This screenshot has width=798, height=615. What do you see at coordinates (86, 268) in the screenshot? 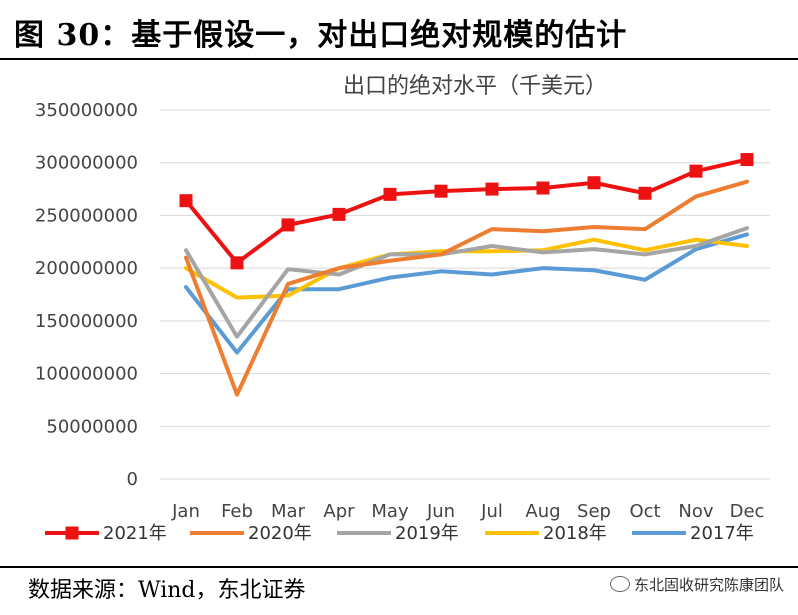
I see `y-tick-label: 200000000` at bounding box center [86, 268].